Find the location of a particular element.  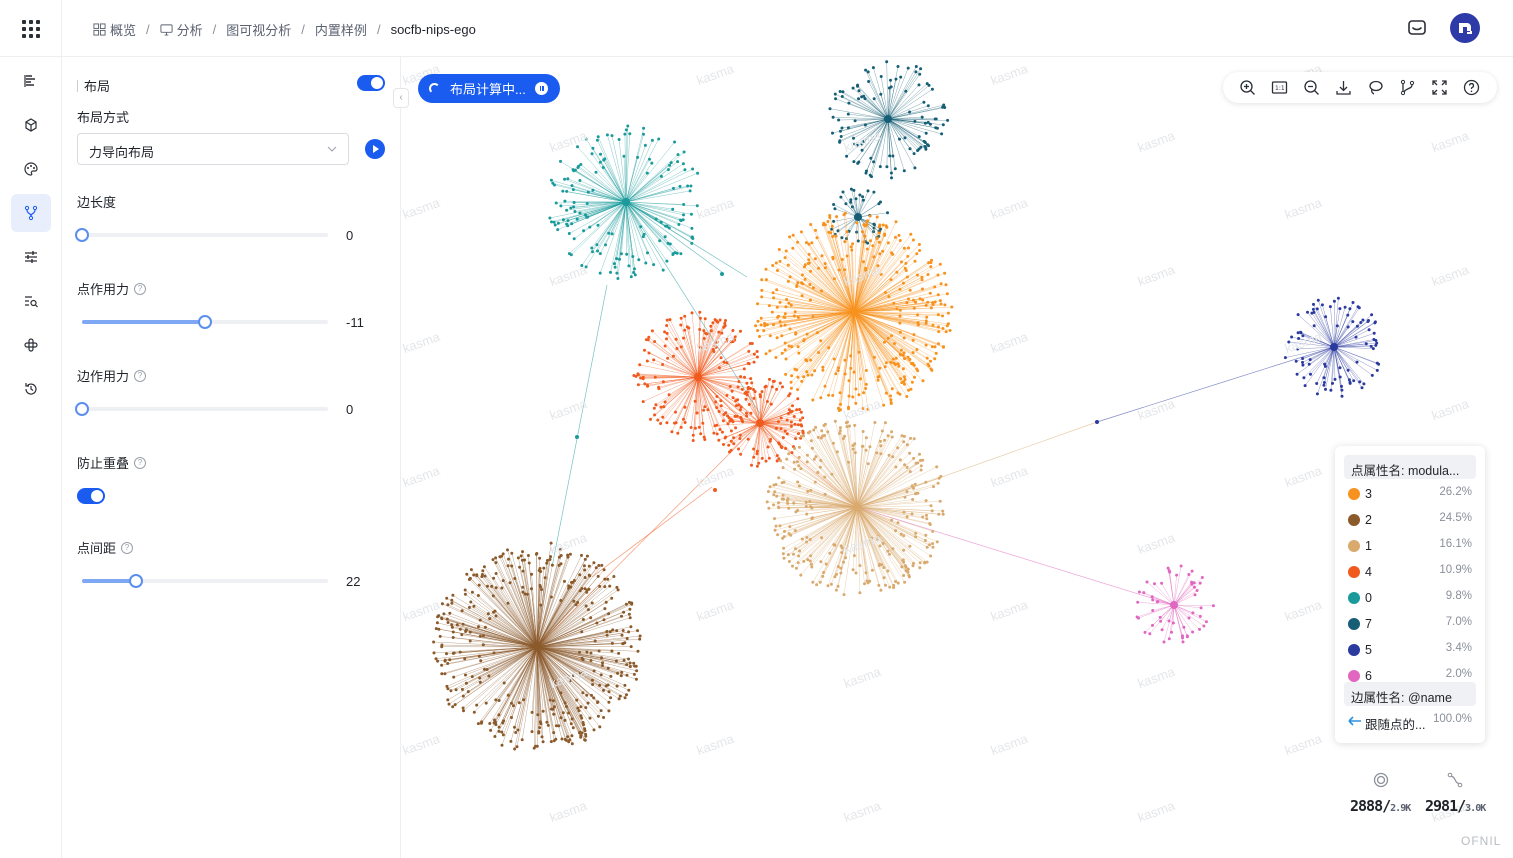

legend-item-5: 5 3.4% is located at coordinates (1410, 650).